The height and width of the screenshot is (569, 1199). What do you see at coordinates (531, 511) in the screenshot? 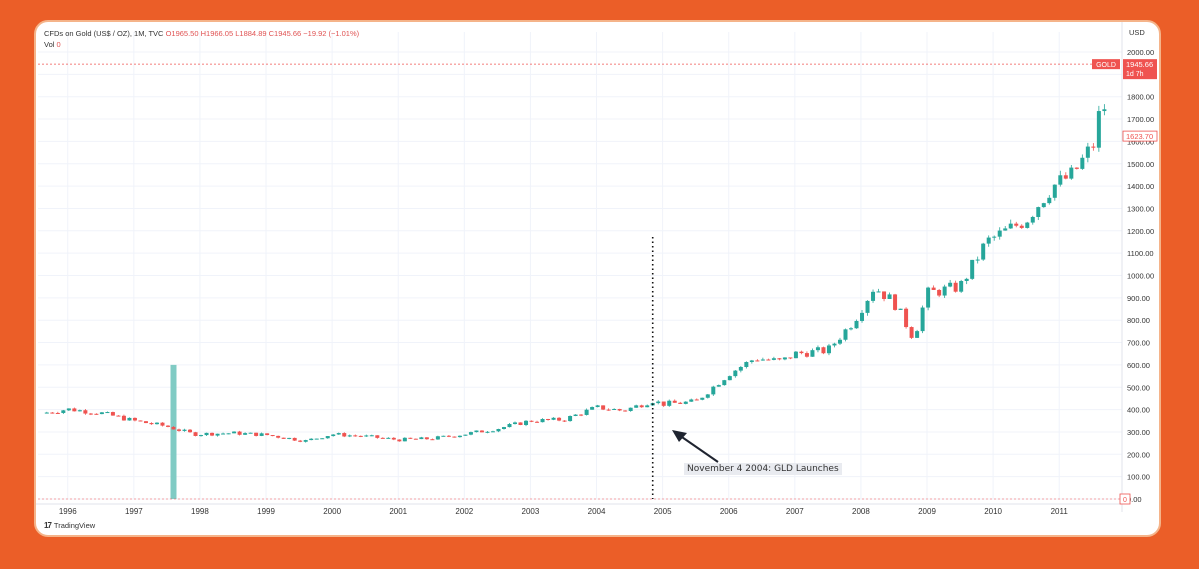
I see `x-tick-label-7: 2003` at bounding box center [531, 511].